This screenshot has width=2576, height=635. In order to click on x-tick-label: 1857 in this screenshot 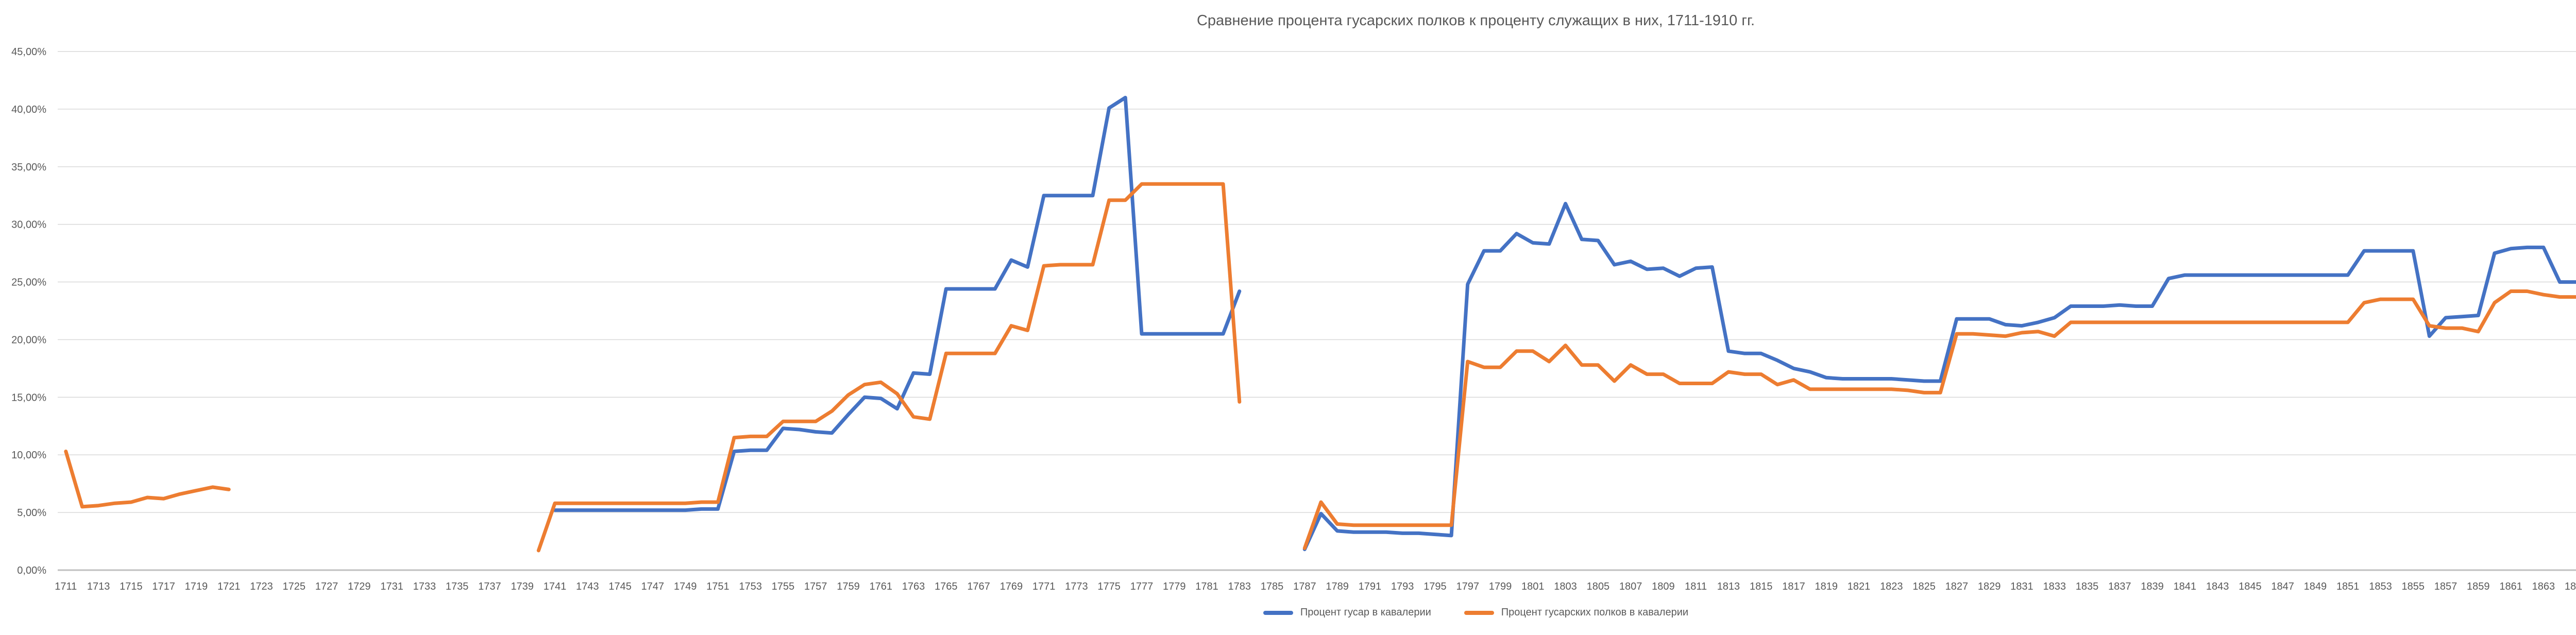, I will do `click(2446, 586)`.